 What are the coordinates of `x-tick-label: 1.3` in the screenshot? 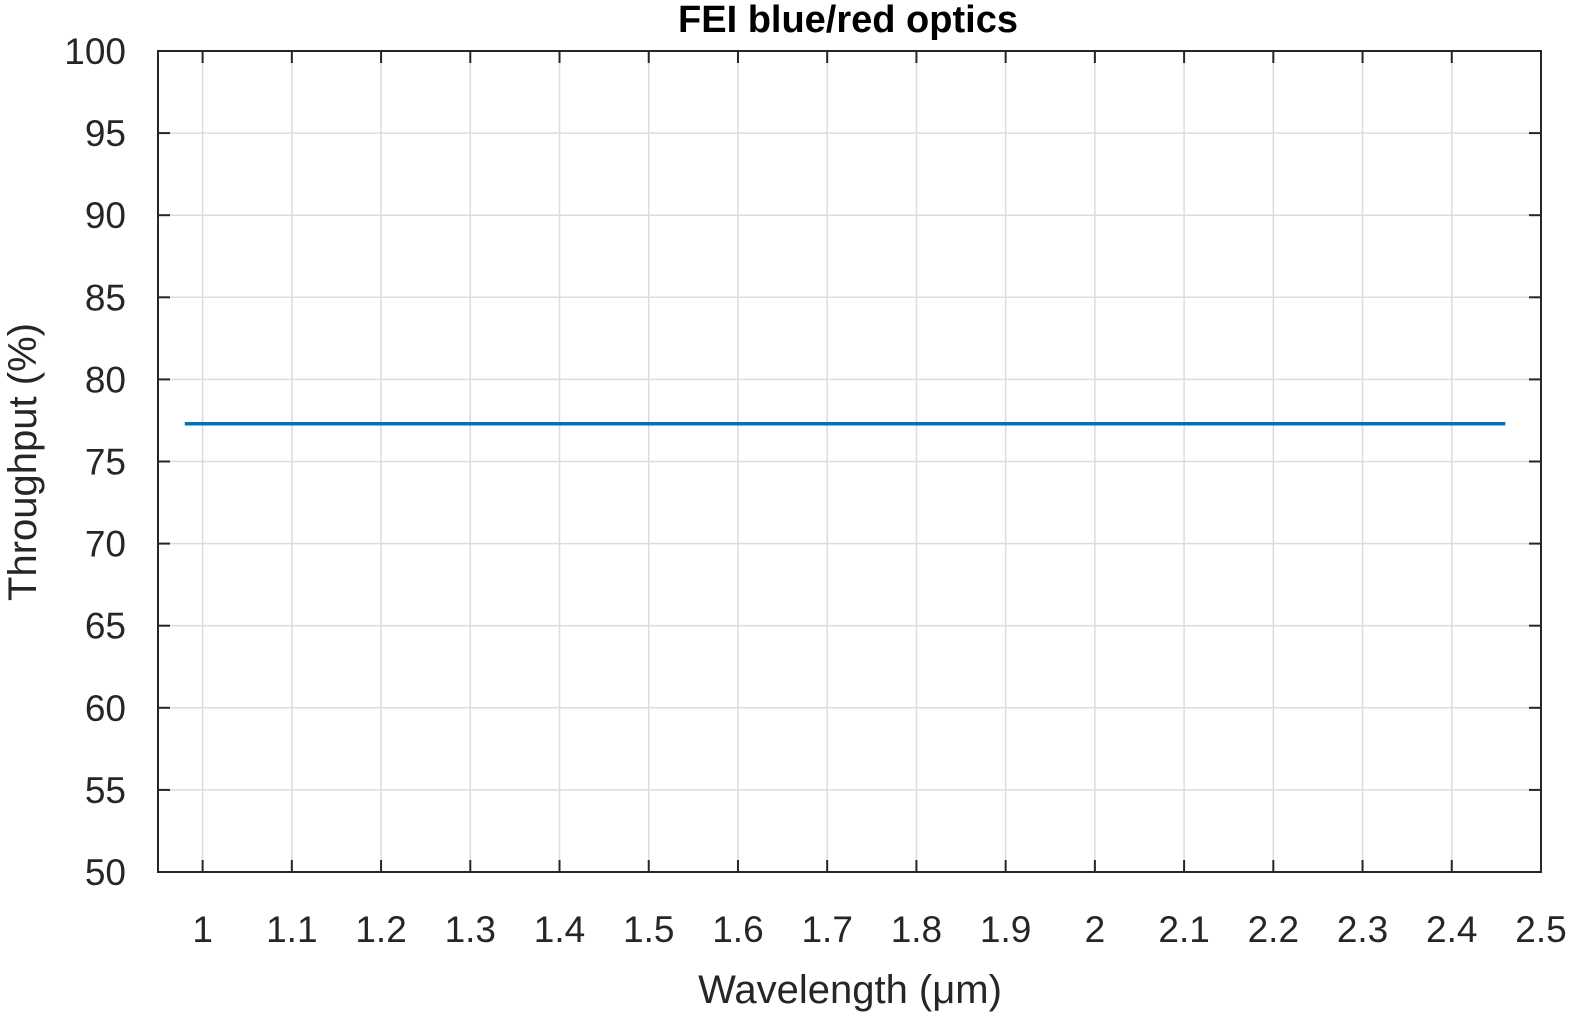 It's located at (470, 929).